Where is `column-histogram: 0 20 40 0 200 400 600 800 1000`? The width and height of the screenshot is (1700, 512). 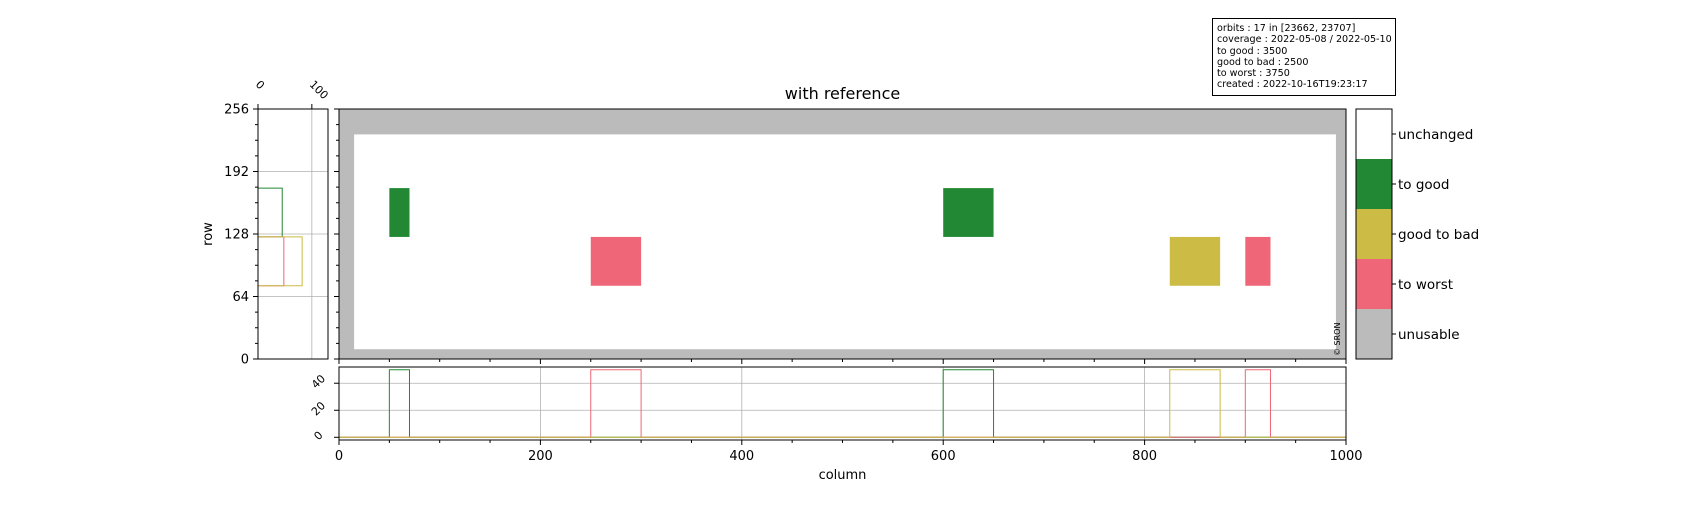 column-histogram: 0 20 40 0 200 400 600 800 1000 is located at coordinates (836, 415).